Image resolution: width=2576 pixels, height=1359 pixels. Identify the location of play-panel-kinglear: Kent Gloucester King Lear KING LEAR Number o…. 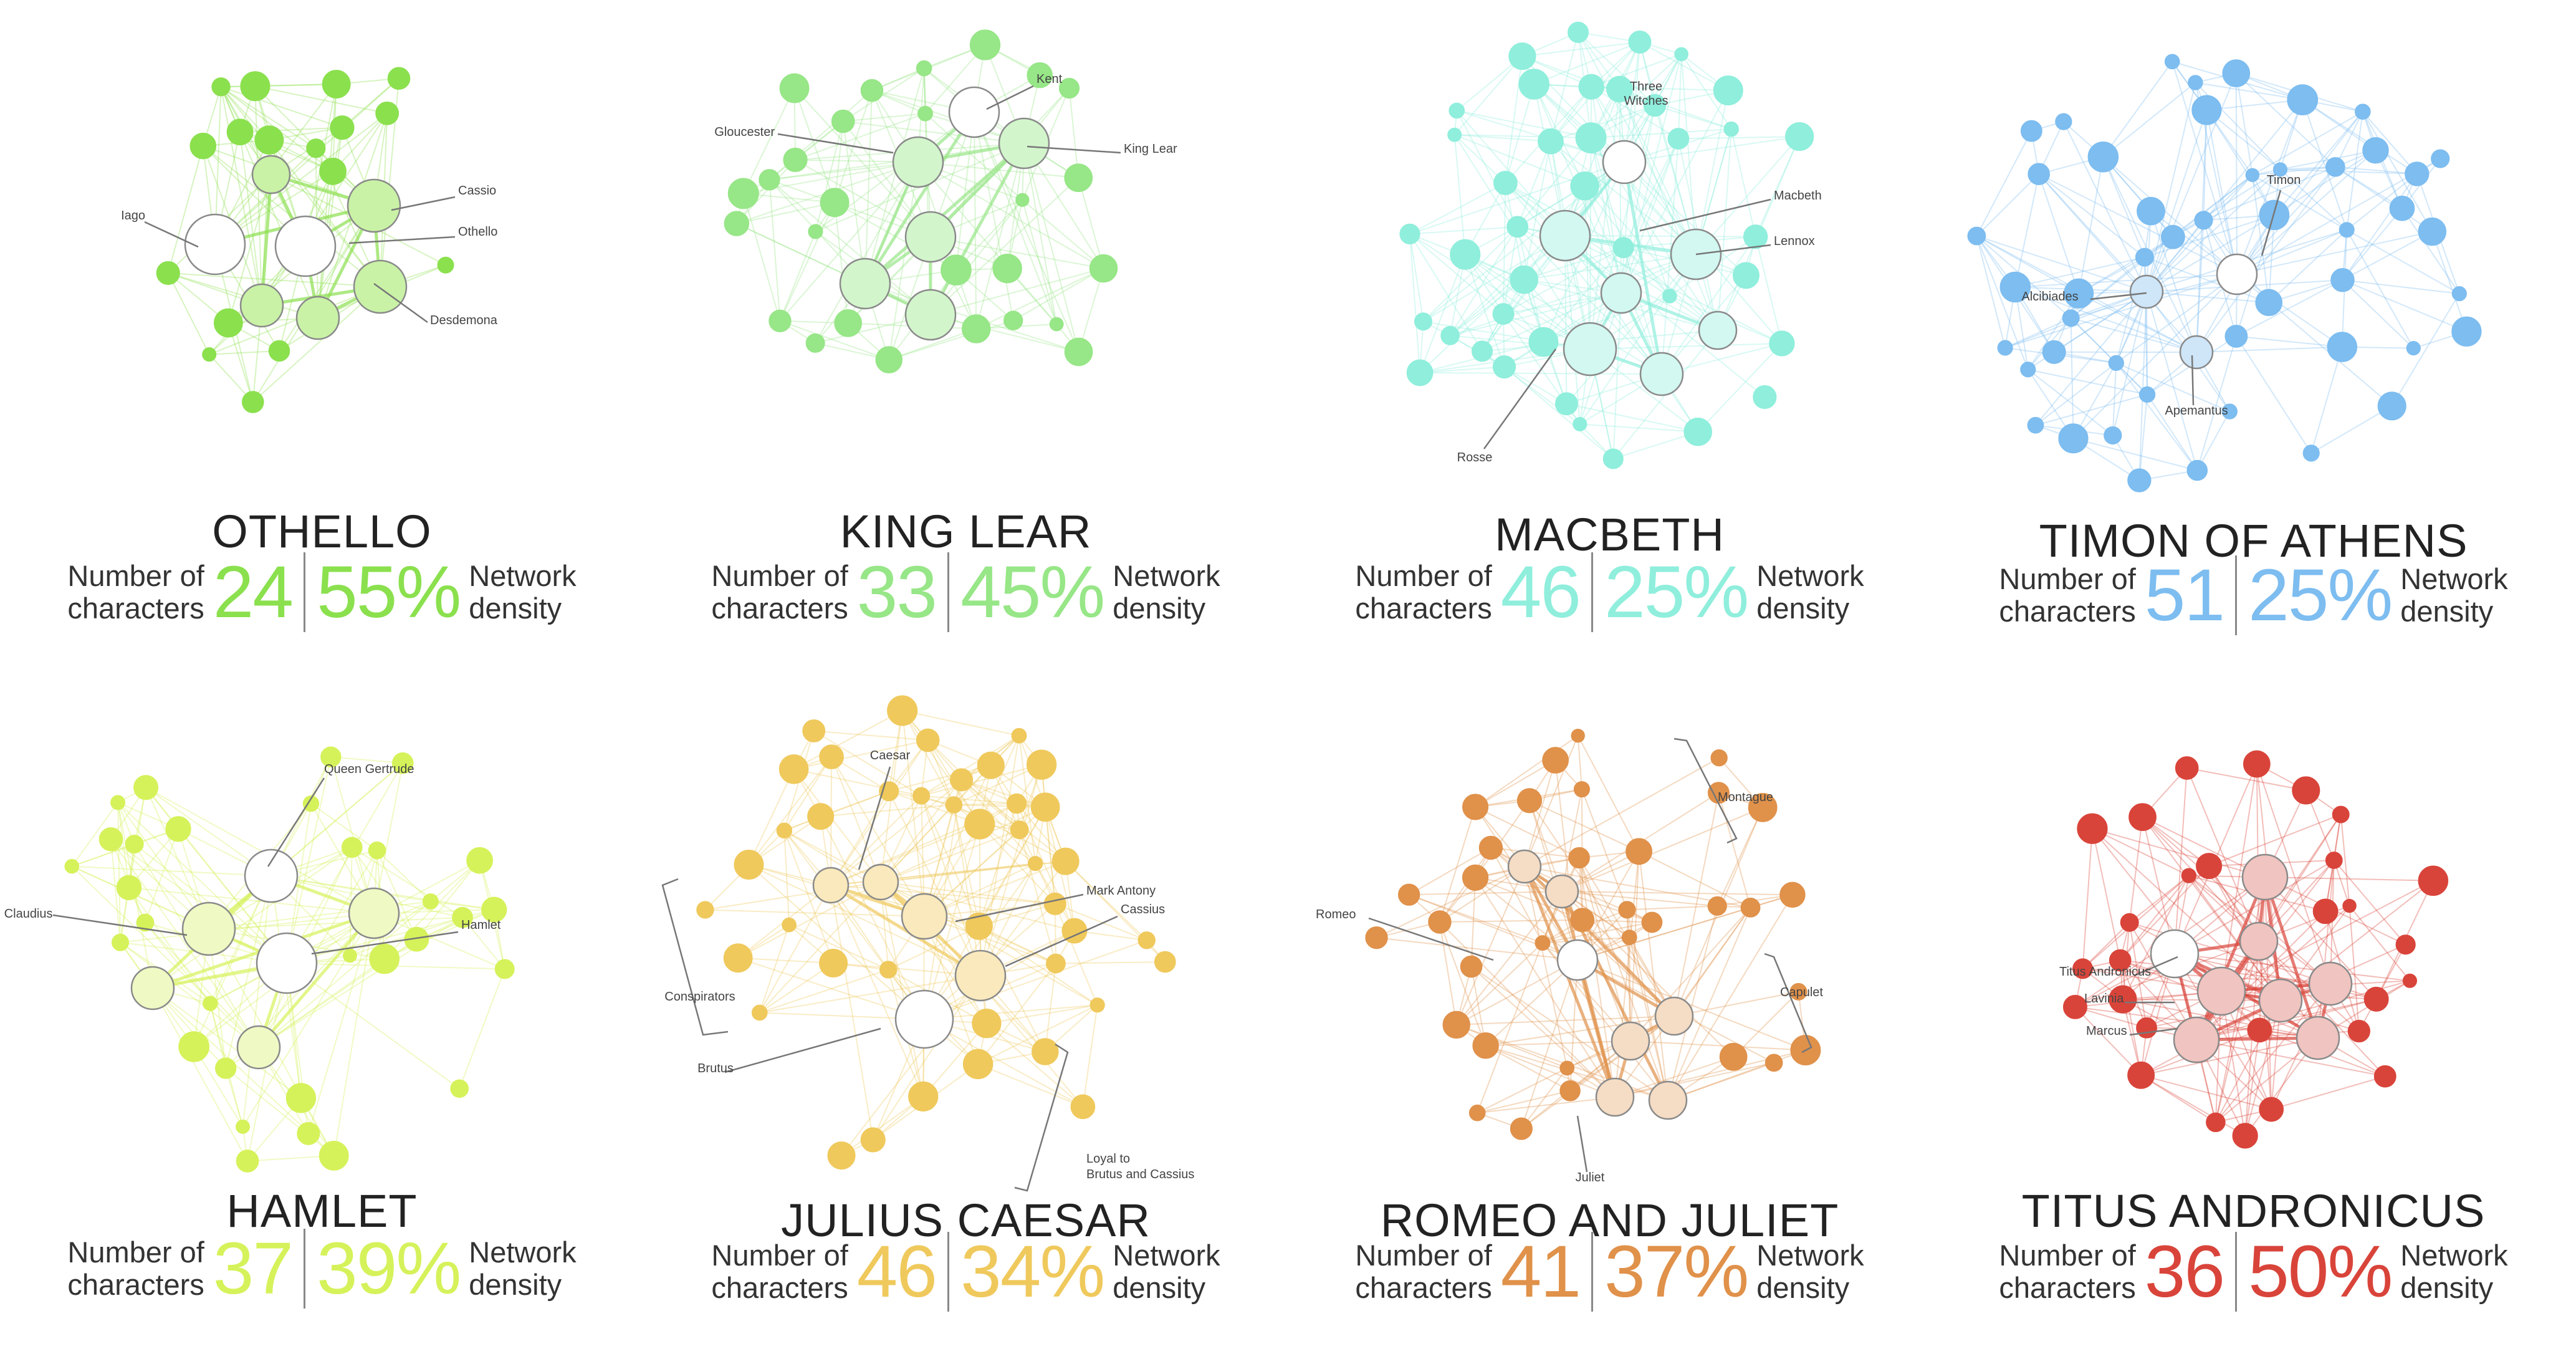
(966, 340).